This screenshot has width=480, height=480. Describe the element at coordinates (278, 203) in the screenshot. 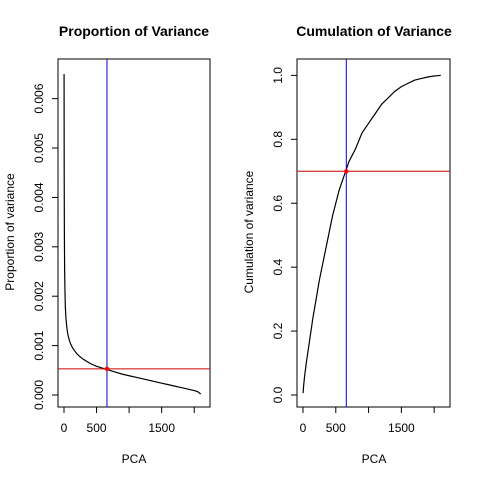

I see `chart-1-y-tick-label: 0.6` at that location.